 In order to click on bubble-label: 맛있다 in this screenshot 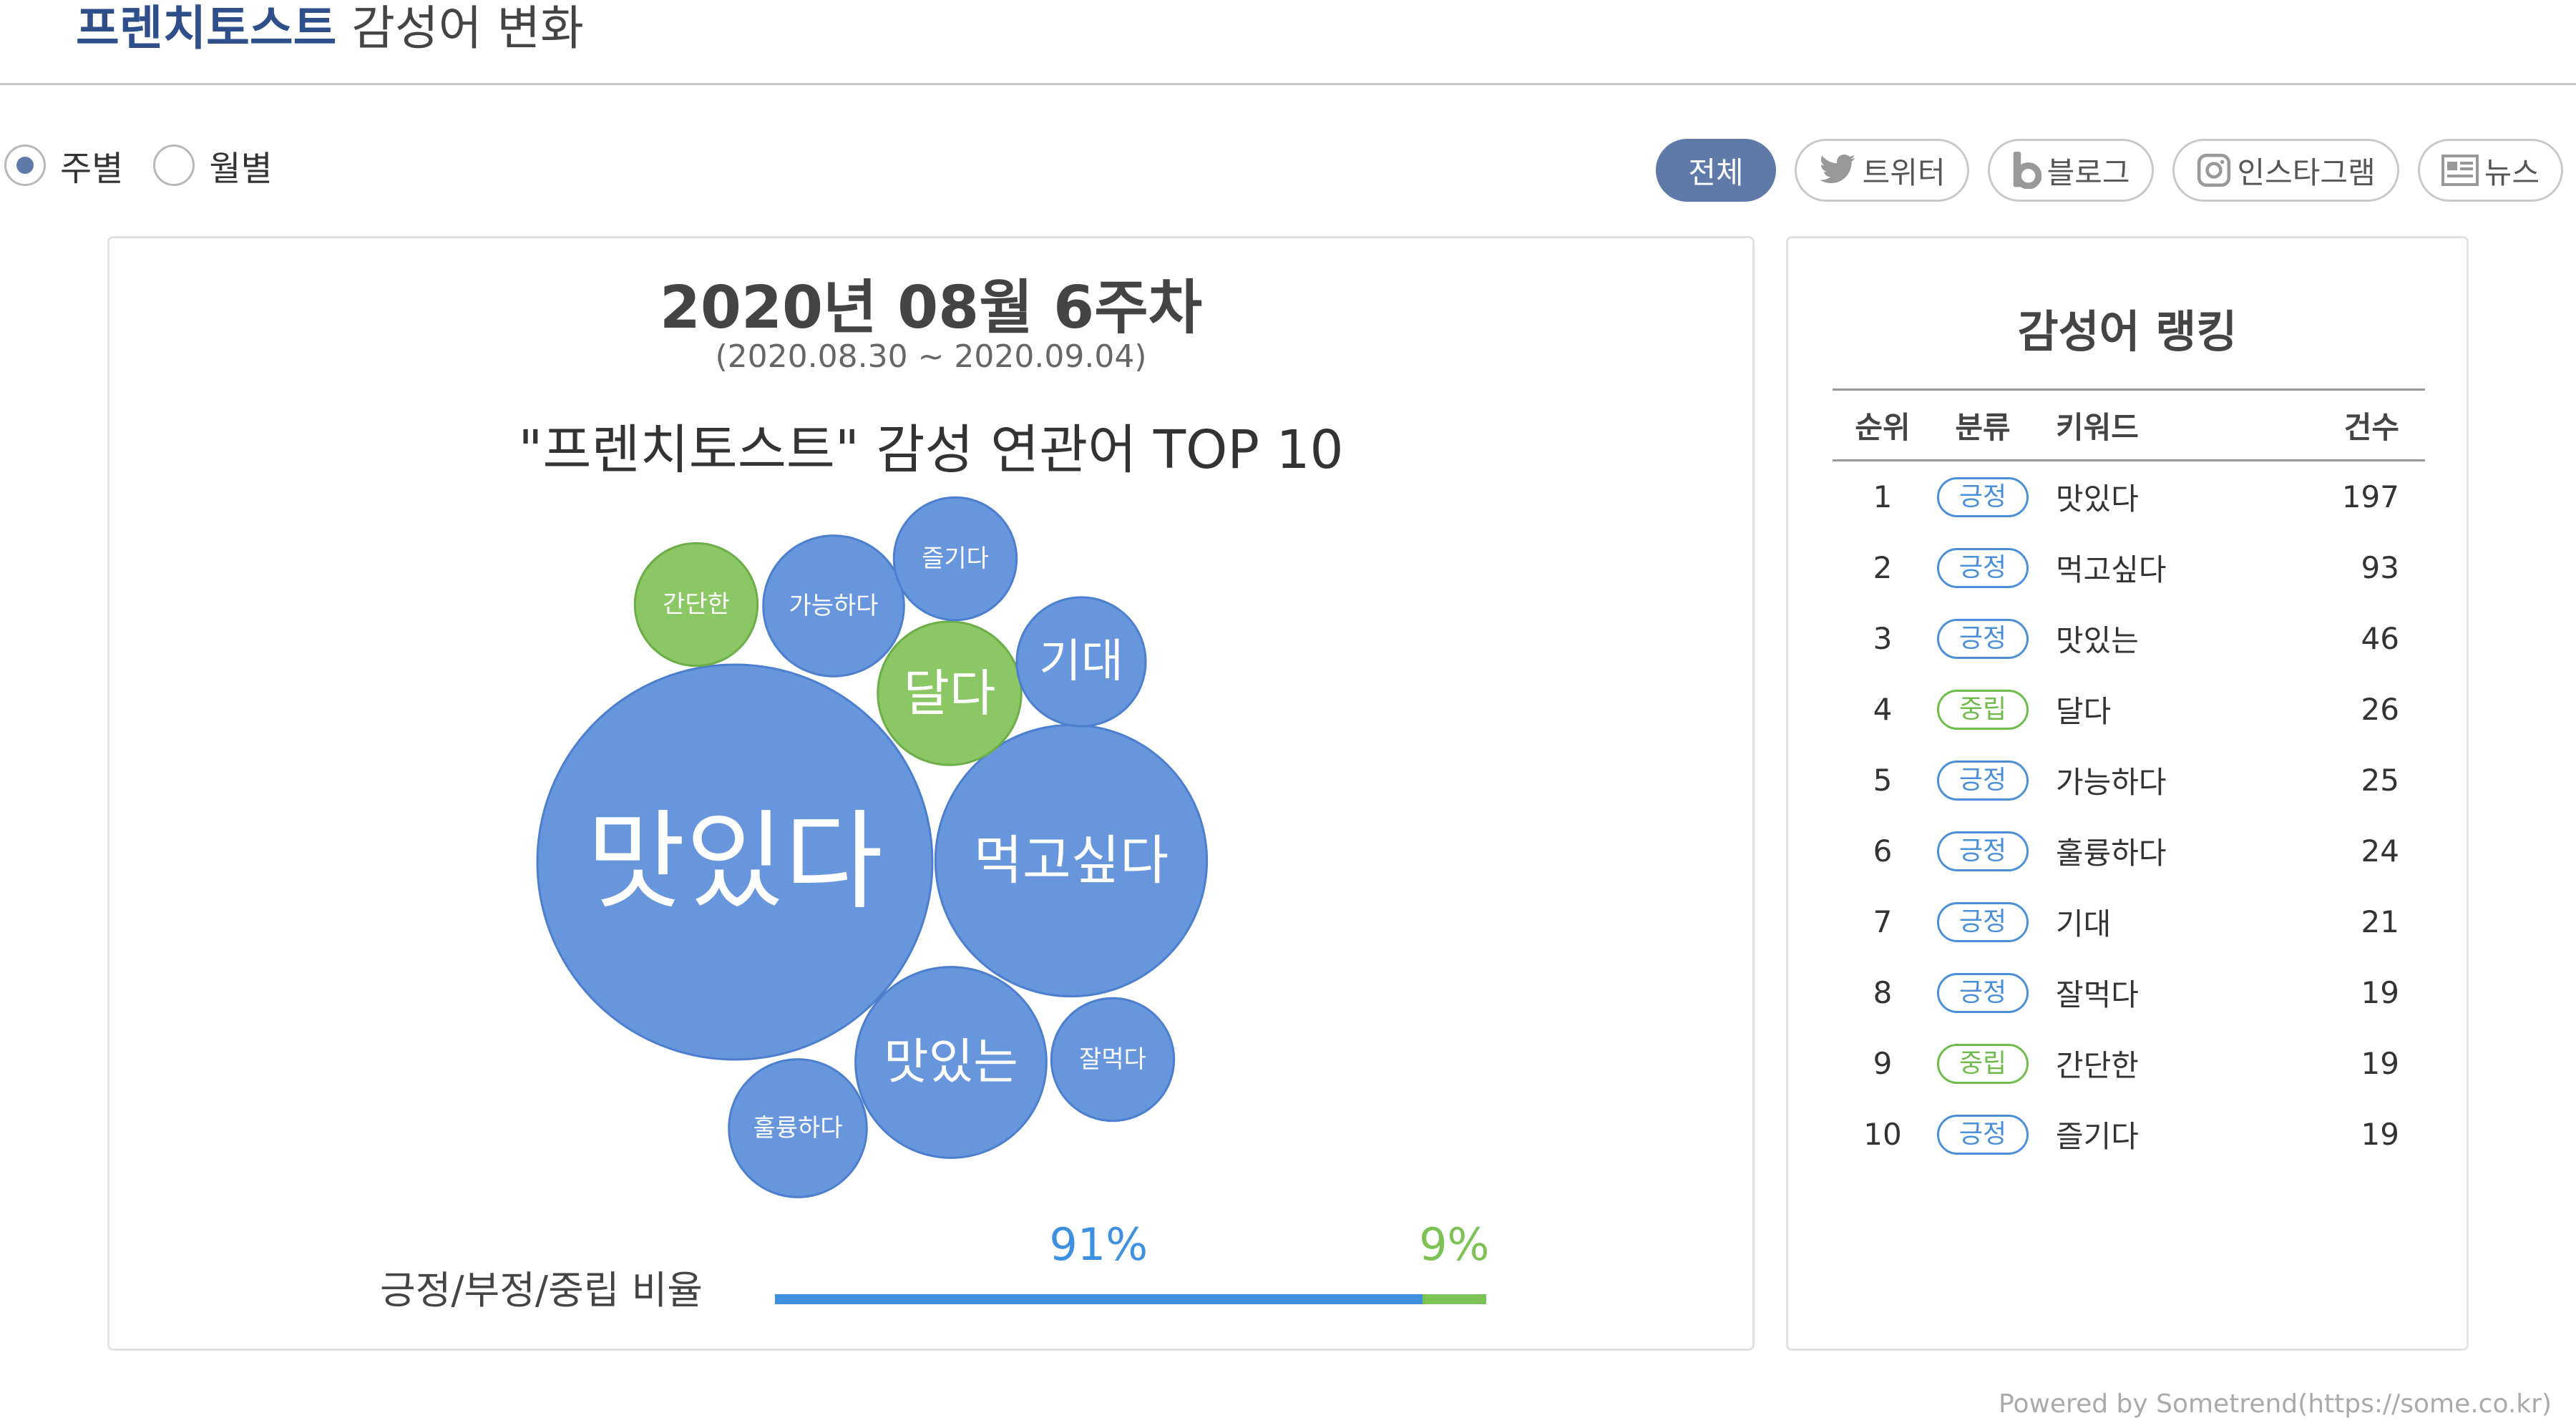, I will do `click(735, 862)`.